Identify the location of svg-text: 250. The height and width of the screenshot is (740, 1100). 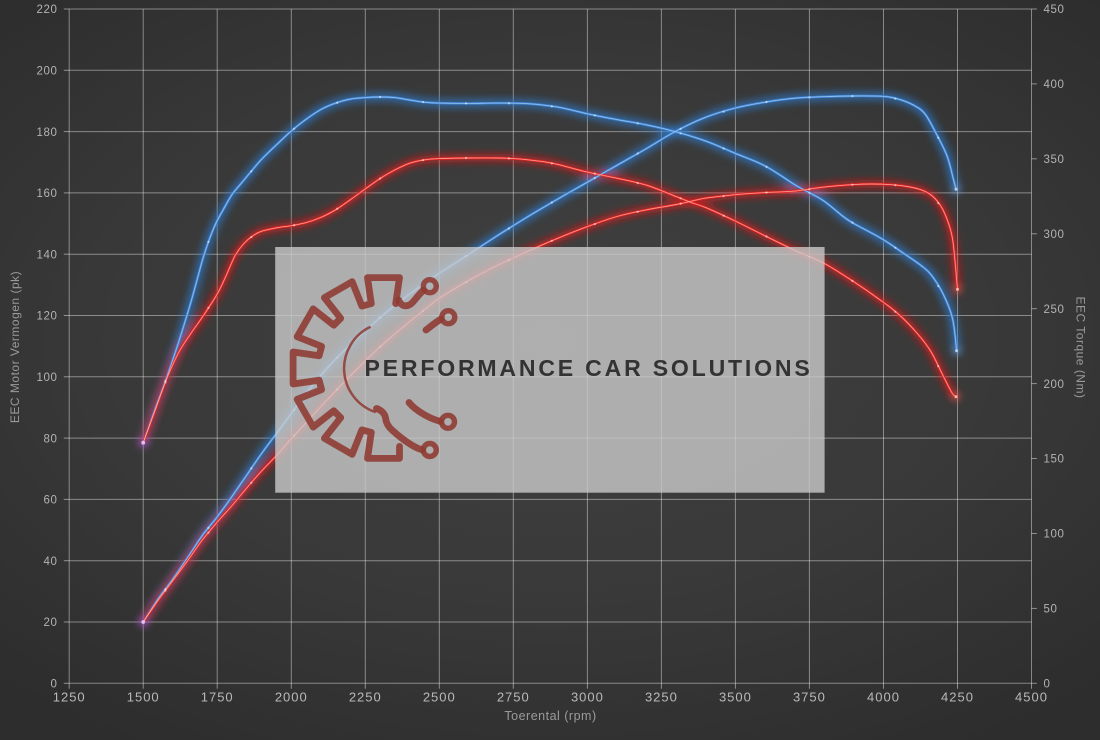
(1054, 310).